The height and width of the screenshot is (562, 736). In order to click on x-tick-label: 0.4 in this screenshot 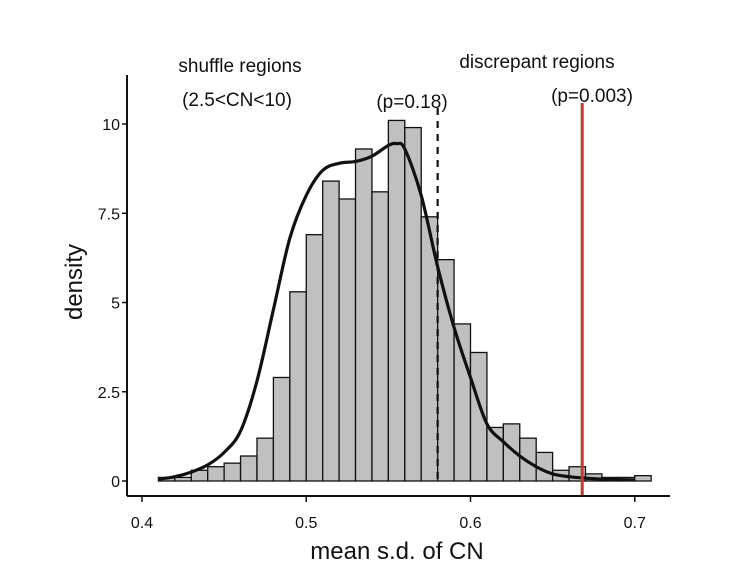, I will do `click(142, 523)`.